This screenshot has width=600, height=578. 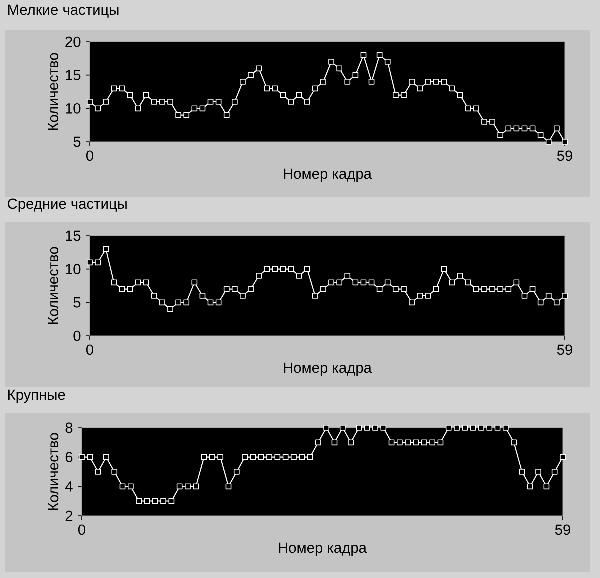 I want to click on y-tick-label: 5, so click(x=77, y=303).